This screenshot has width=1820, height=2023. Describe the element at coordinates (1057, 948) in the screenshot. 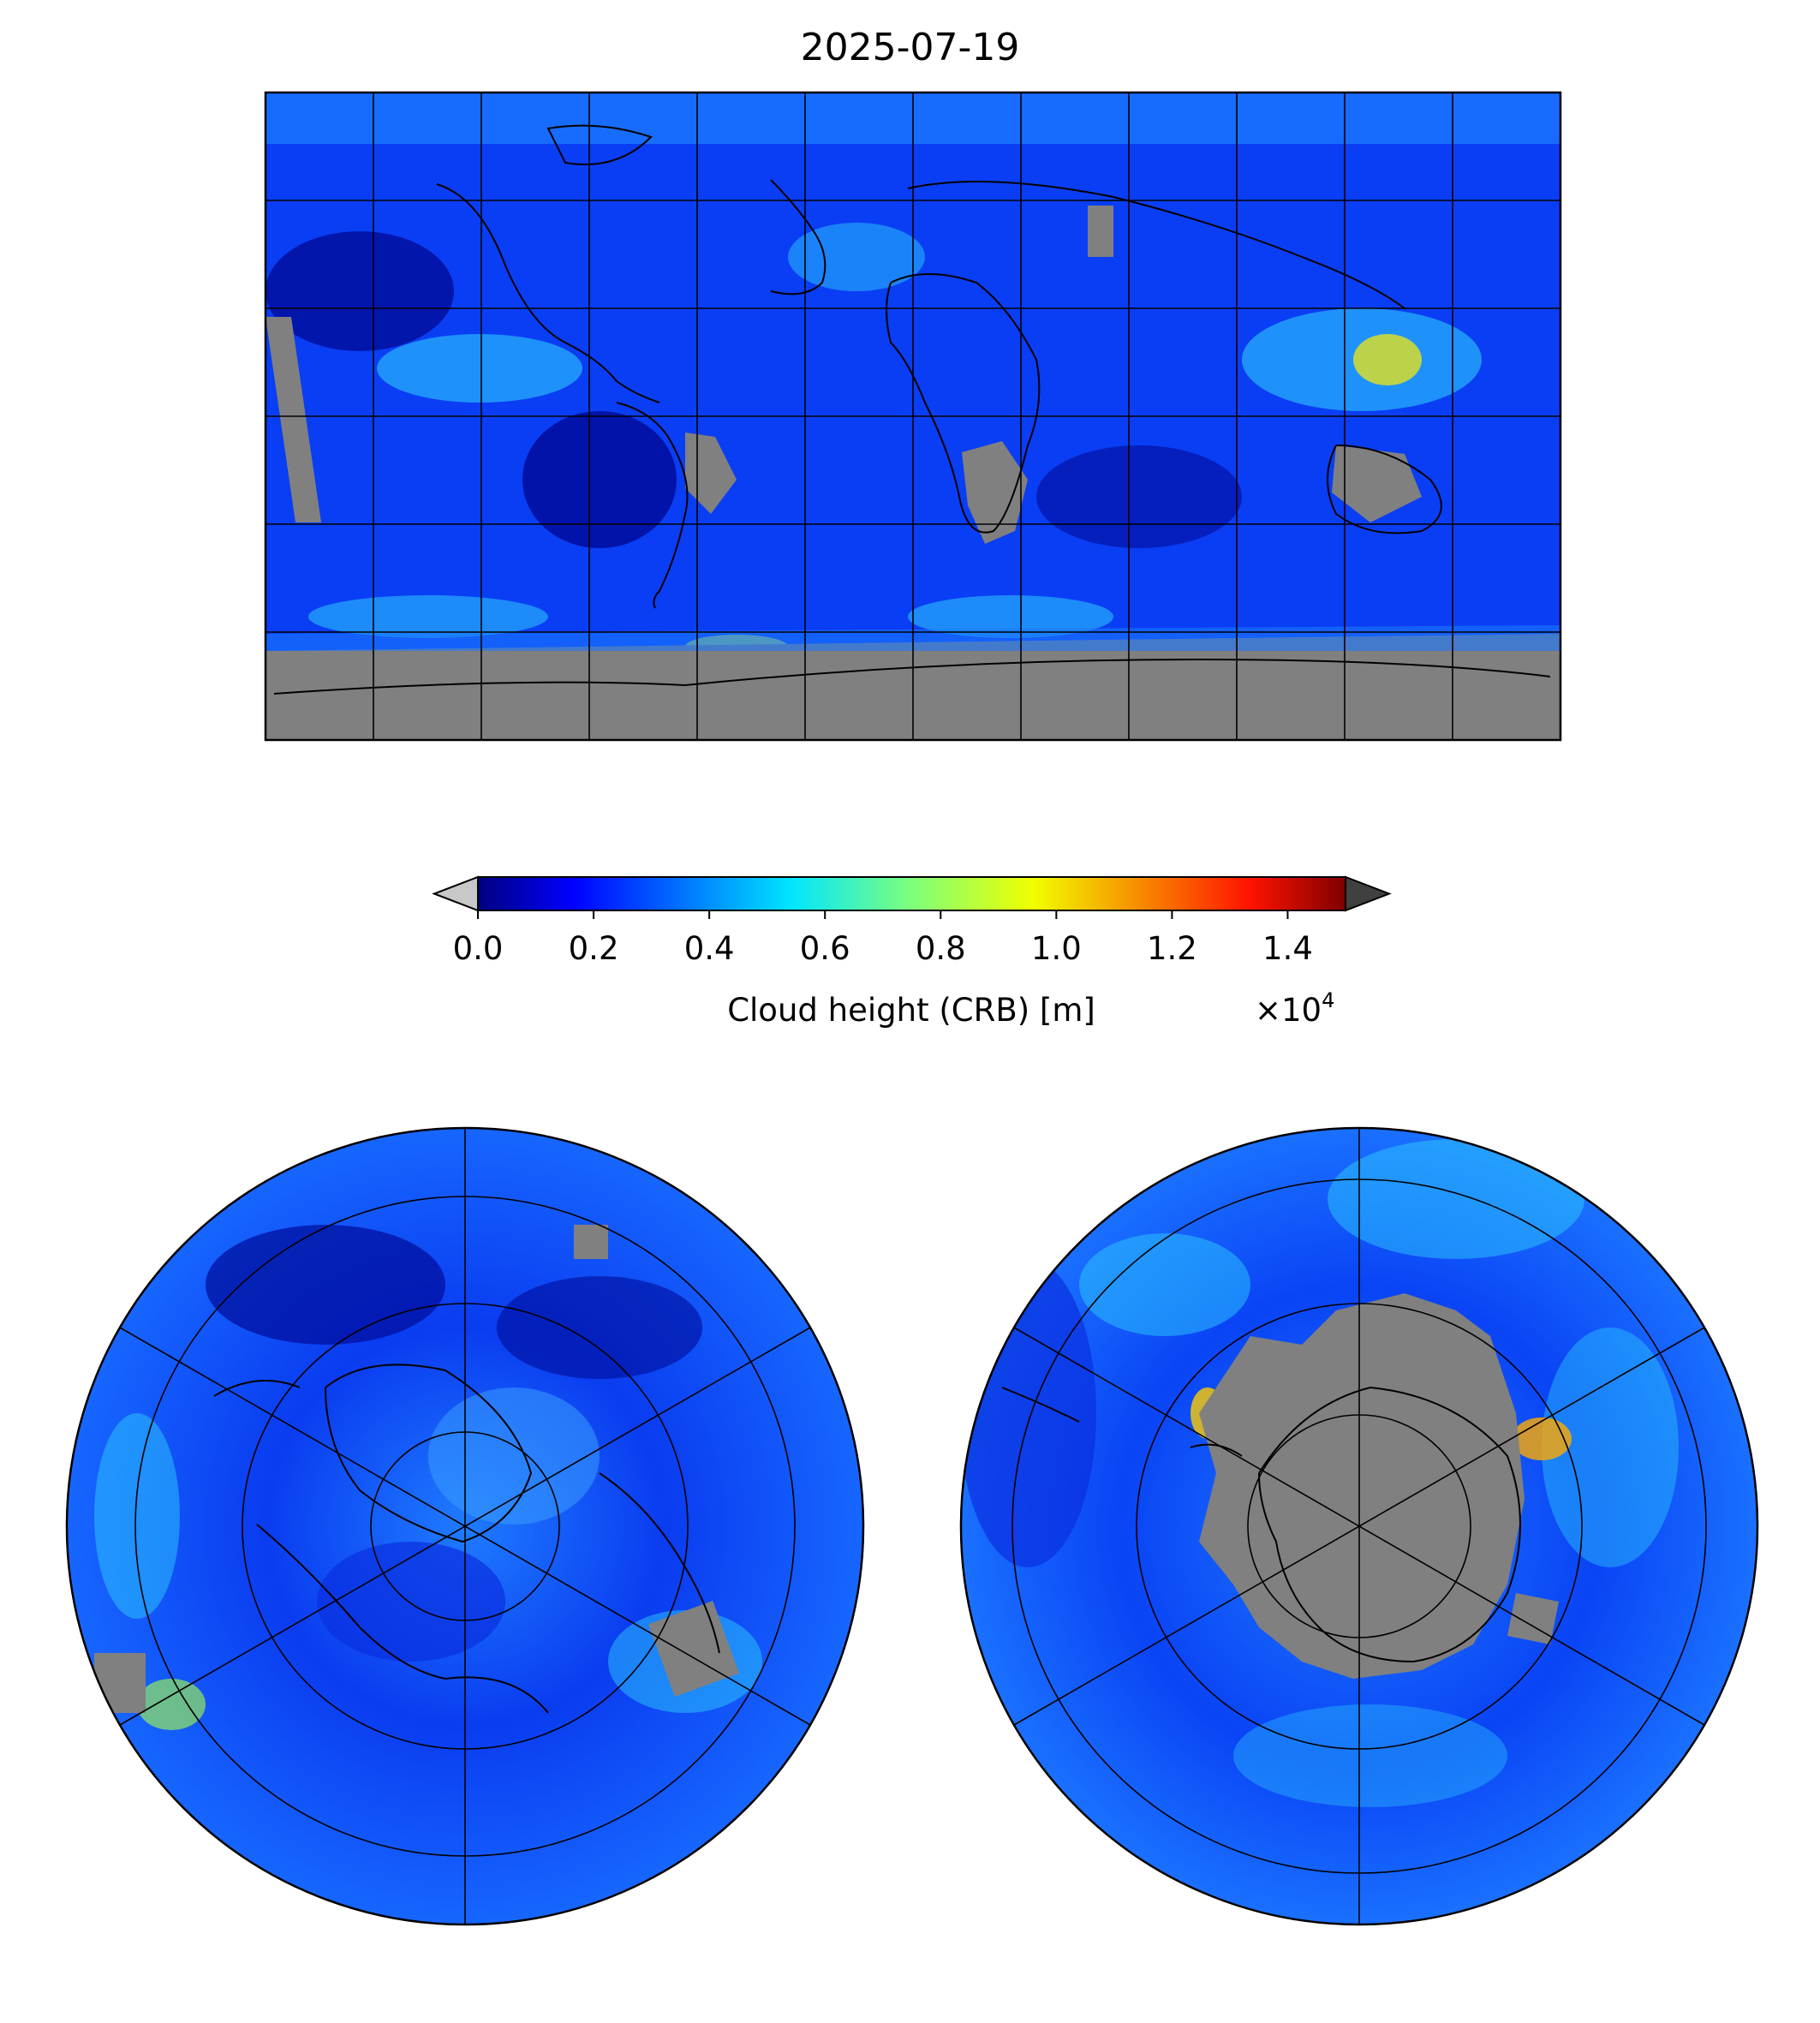

I see `colorbar-tick-label: 1.0` at that location.